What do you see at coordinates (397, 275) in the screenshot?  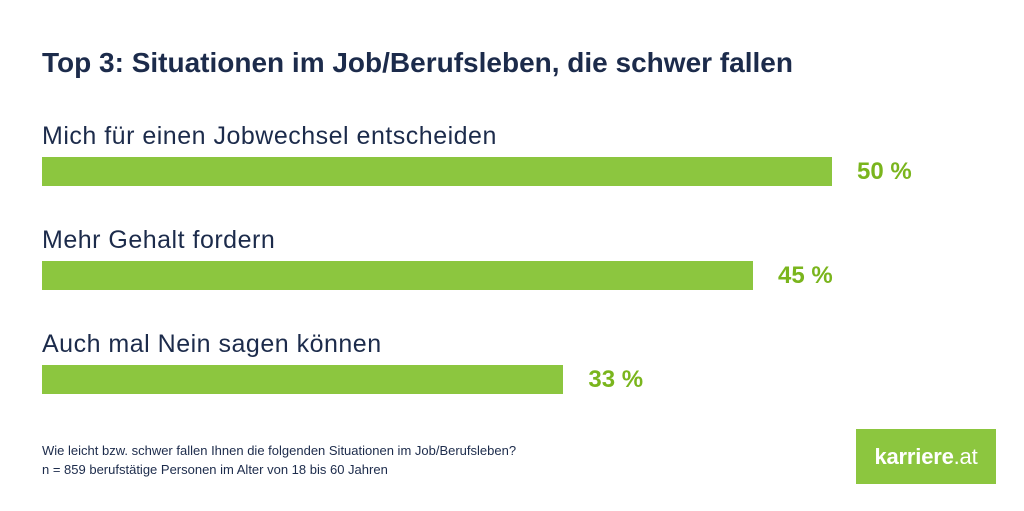 I see `bar-gehalt` at bounding box center [397, 275].